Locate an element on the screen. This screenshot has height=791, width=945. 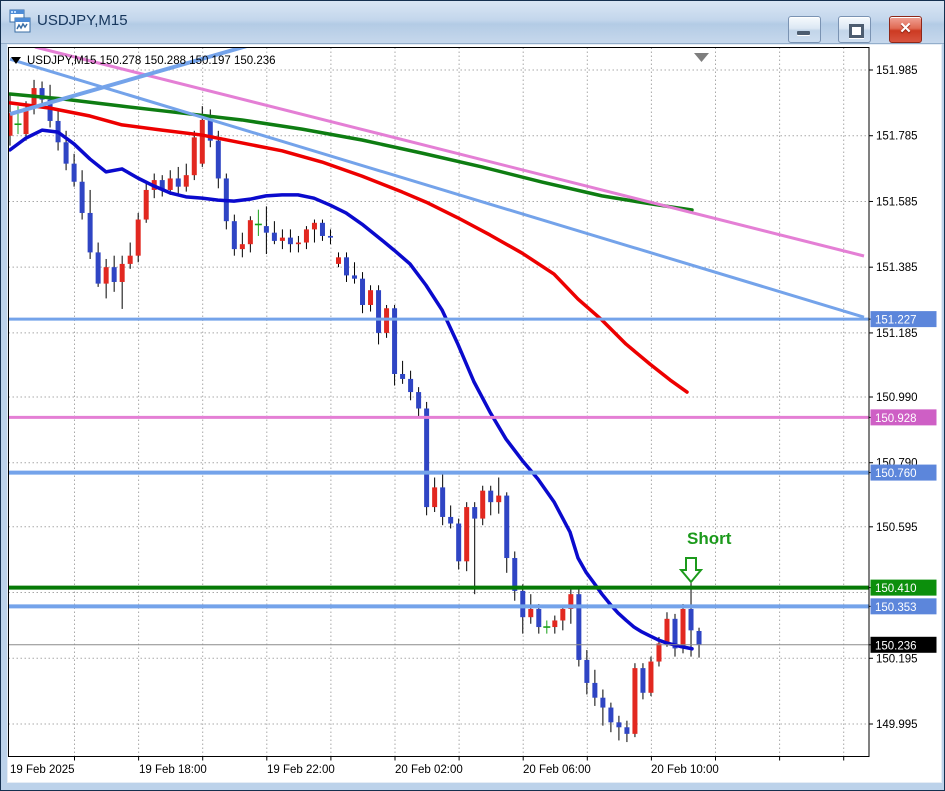
svg-text: 19 Feb 2025 is located at coordinates (42, 770).